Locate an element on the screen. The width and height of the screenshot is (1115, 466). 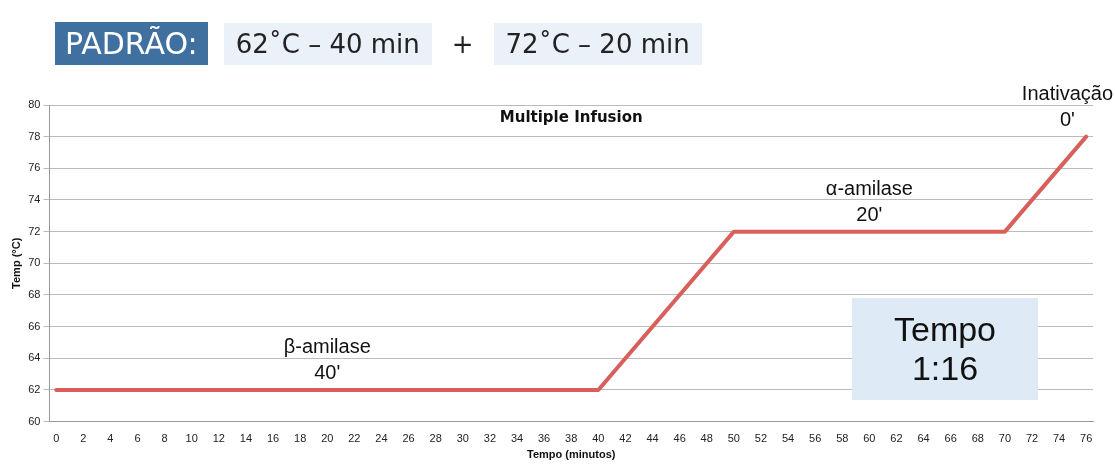
x-tick-label: 26 is located at coordinates (408, 438).